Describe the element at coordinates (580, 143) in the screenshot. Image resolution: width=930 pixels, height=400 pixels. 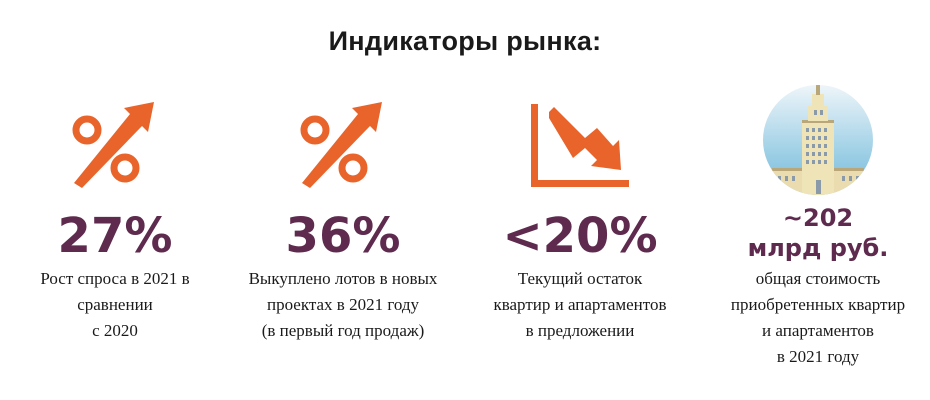
I see `chart-down-arrow-icon` at that location.